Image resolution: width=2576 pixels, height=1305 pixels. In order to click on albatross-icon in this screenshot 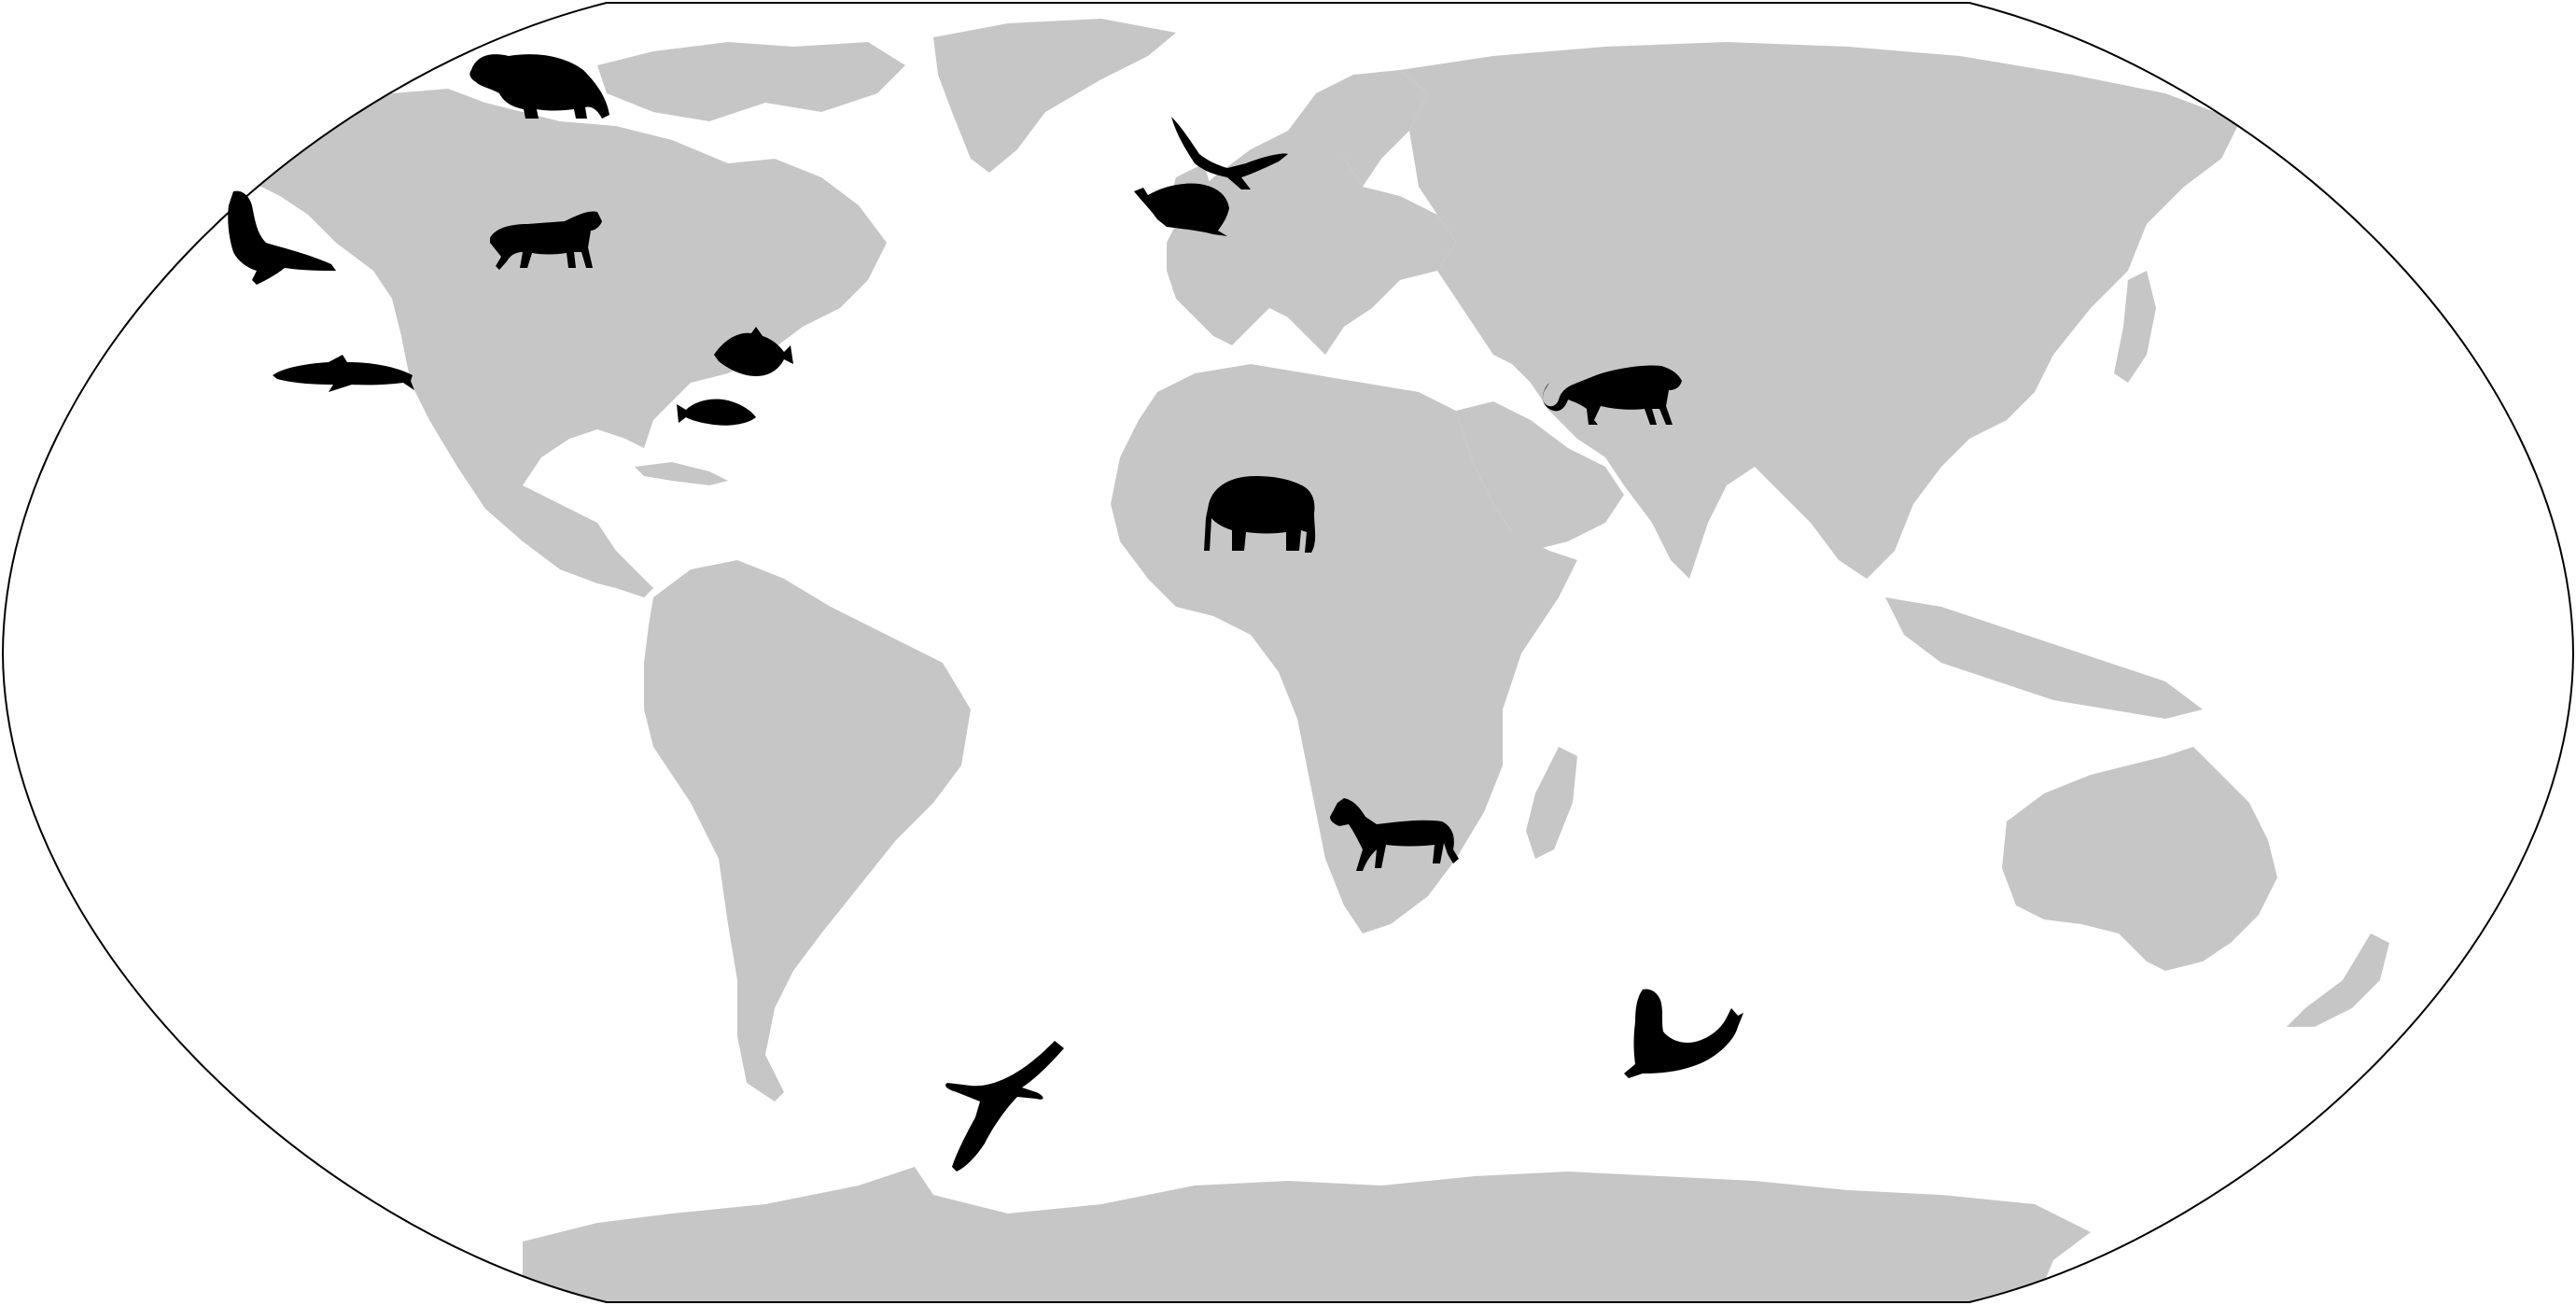, I will do `click(1004, 1107)`.